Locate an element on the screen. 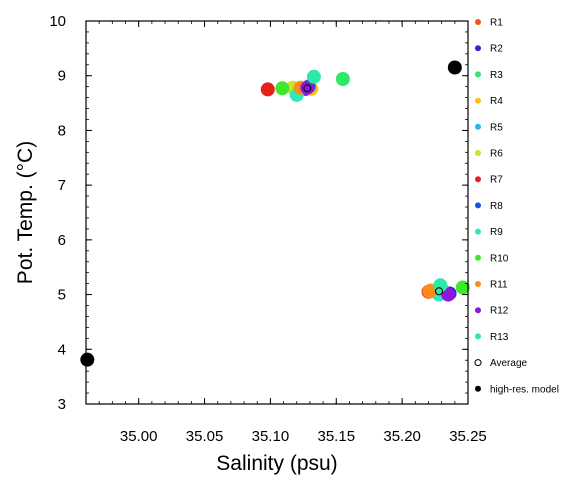  y-tick-label: 8 is located at coordinates (62, 130).